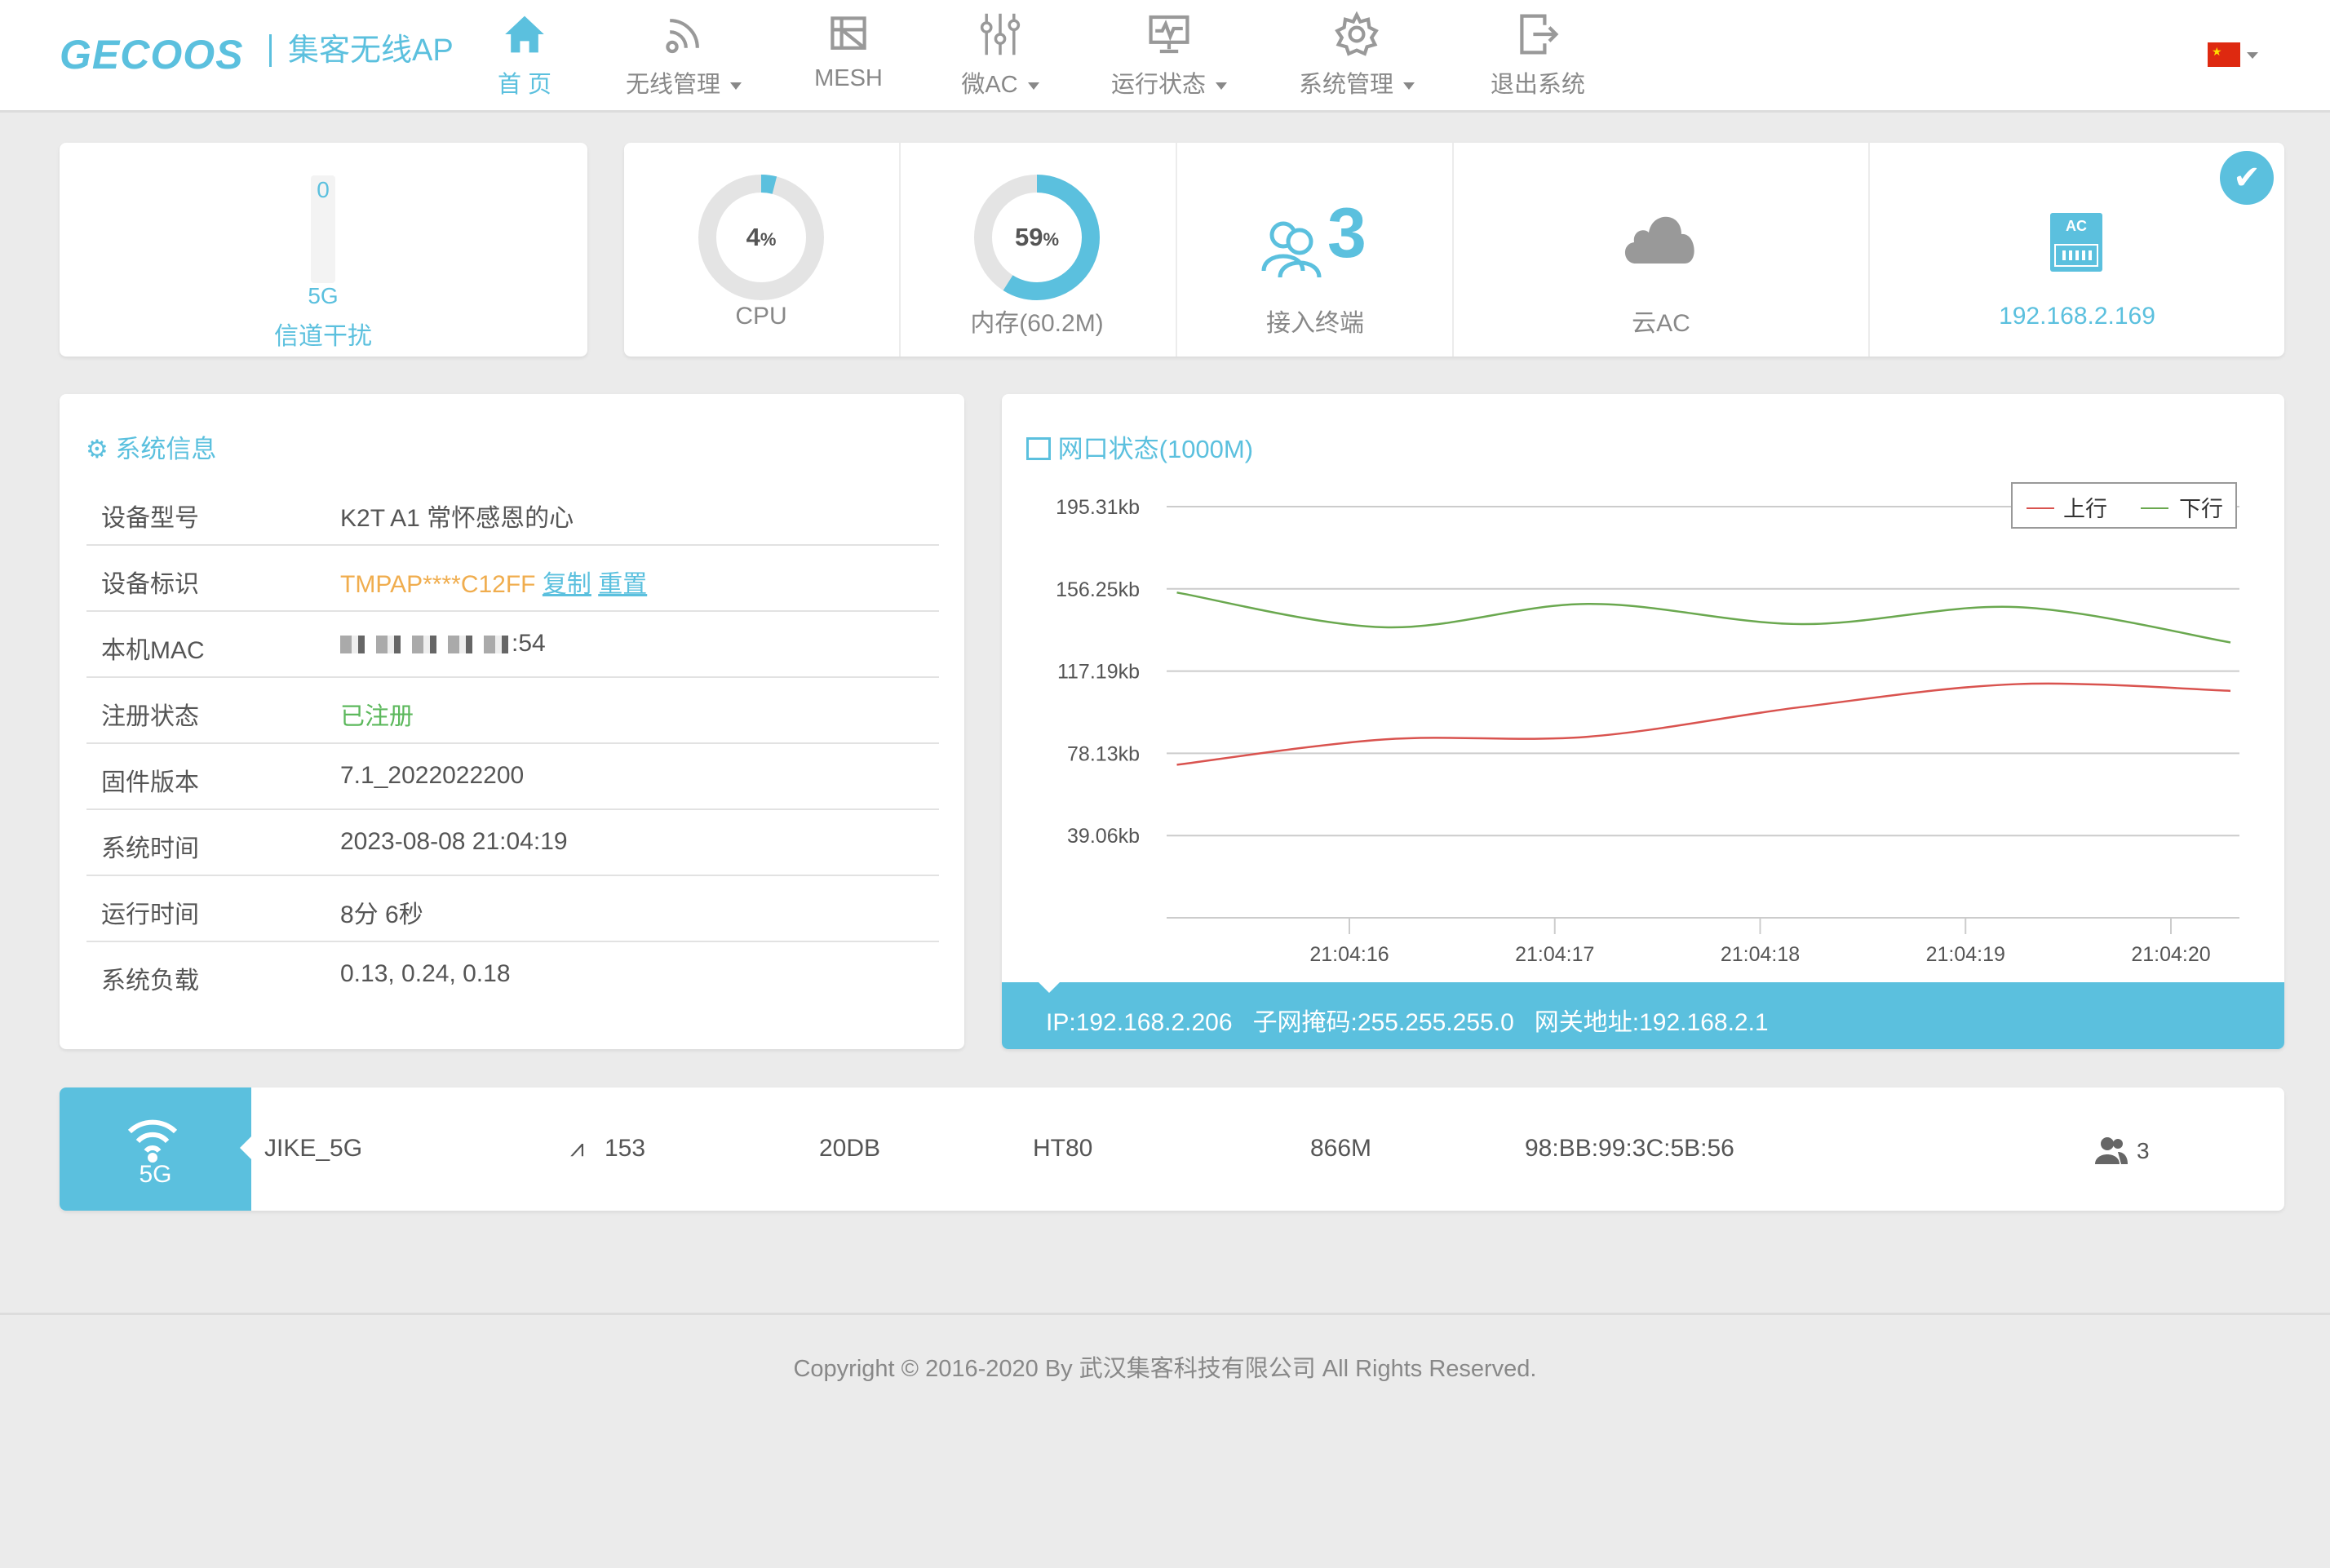 The image size is (2330, 1568). What do you see at coordinates (1098, 672) in the screenshot?
I see `y-tick-label: 117.19kb` at bounding box center [1098, 672].